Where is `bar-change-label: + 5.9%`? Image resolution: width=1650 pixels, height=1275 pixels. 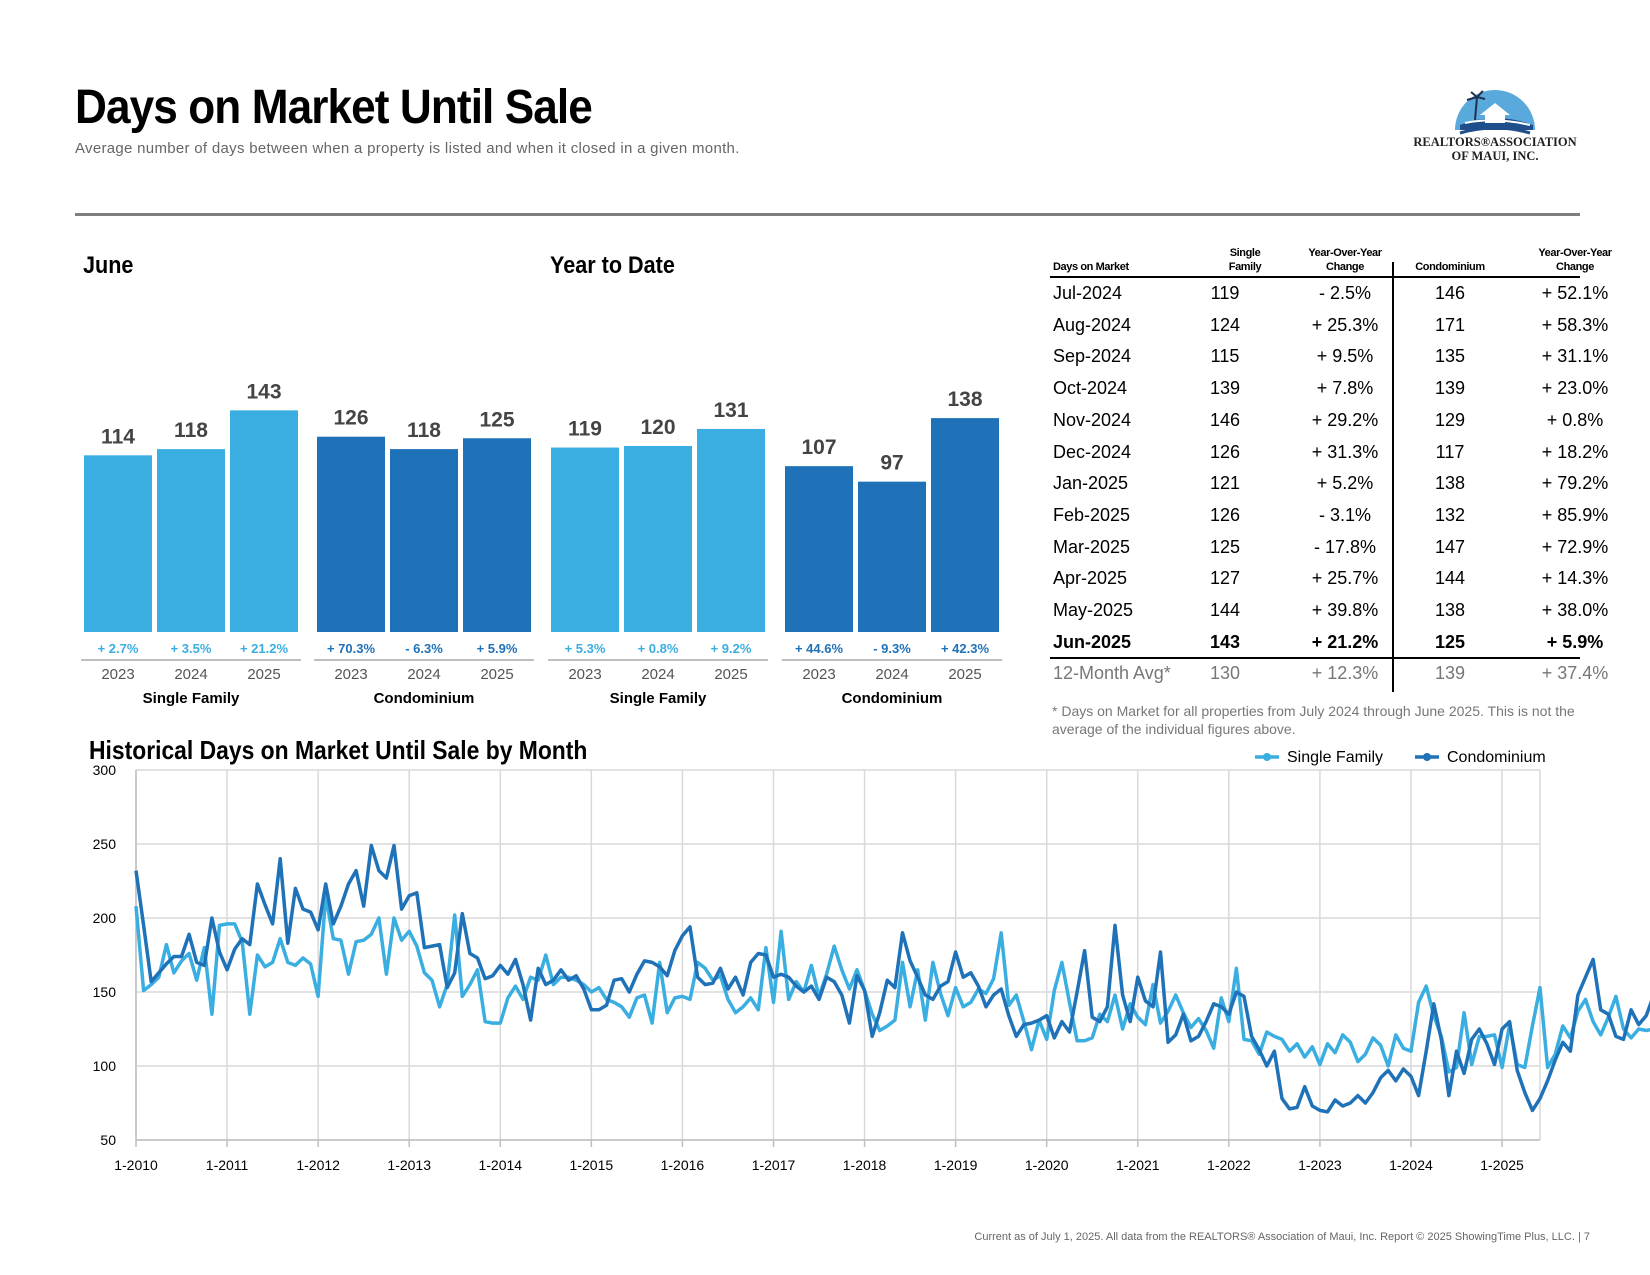 bar-change-label: + 5.9% is located at coordinates (497, 648).